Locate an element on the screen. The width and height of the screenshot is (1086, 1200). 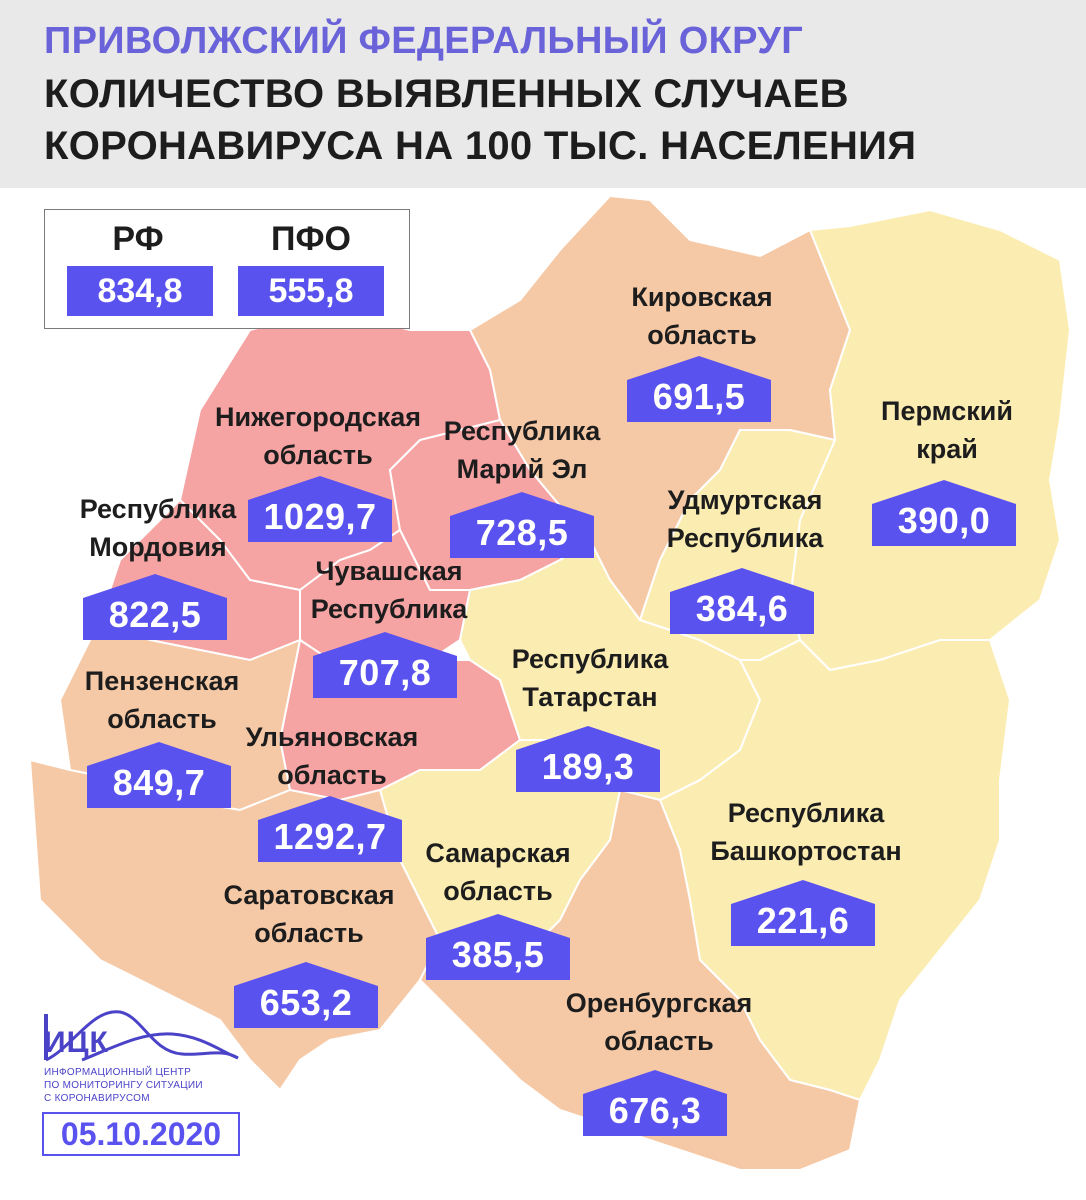
value-badge-udmurtia: 384,6 is located at coordinates (742, 601).